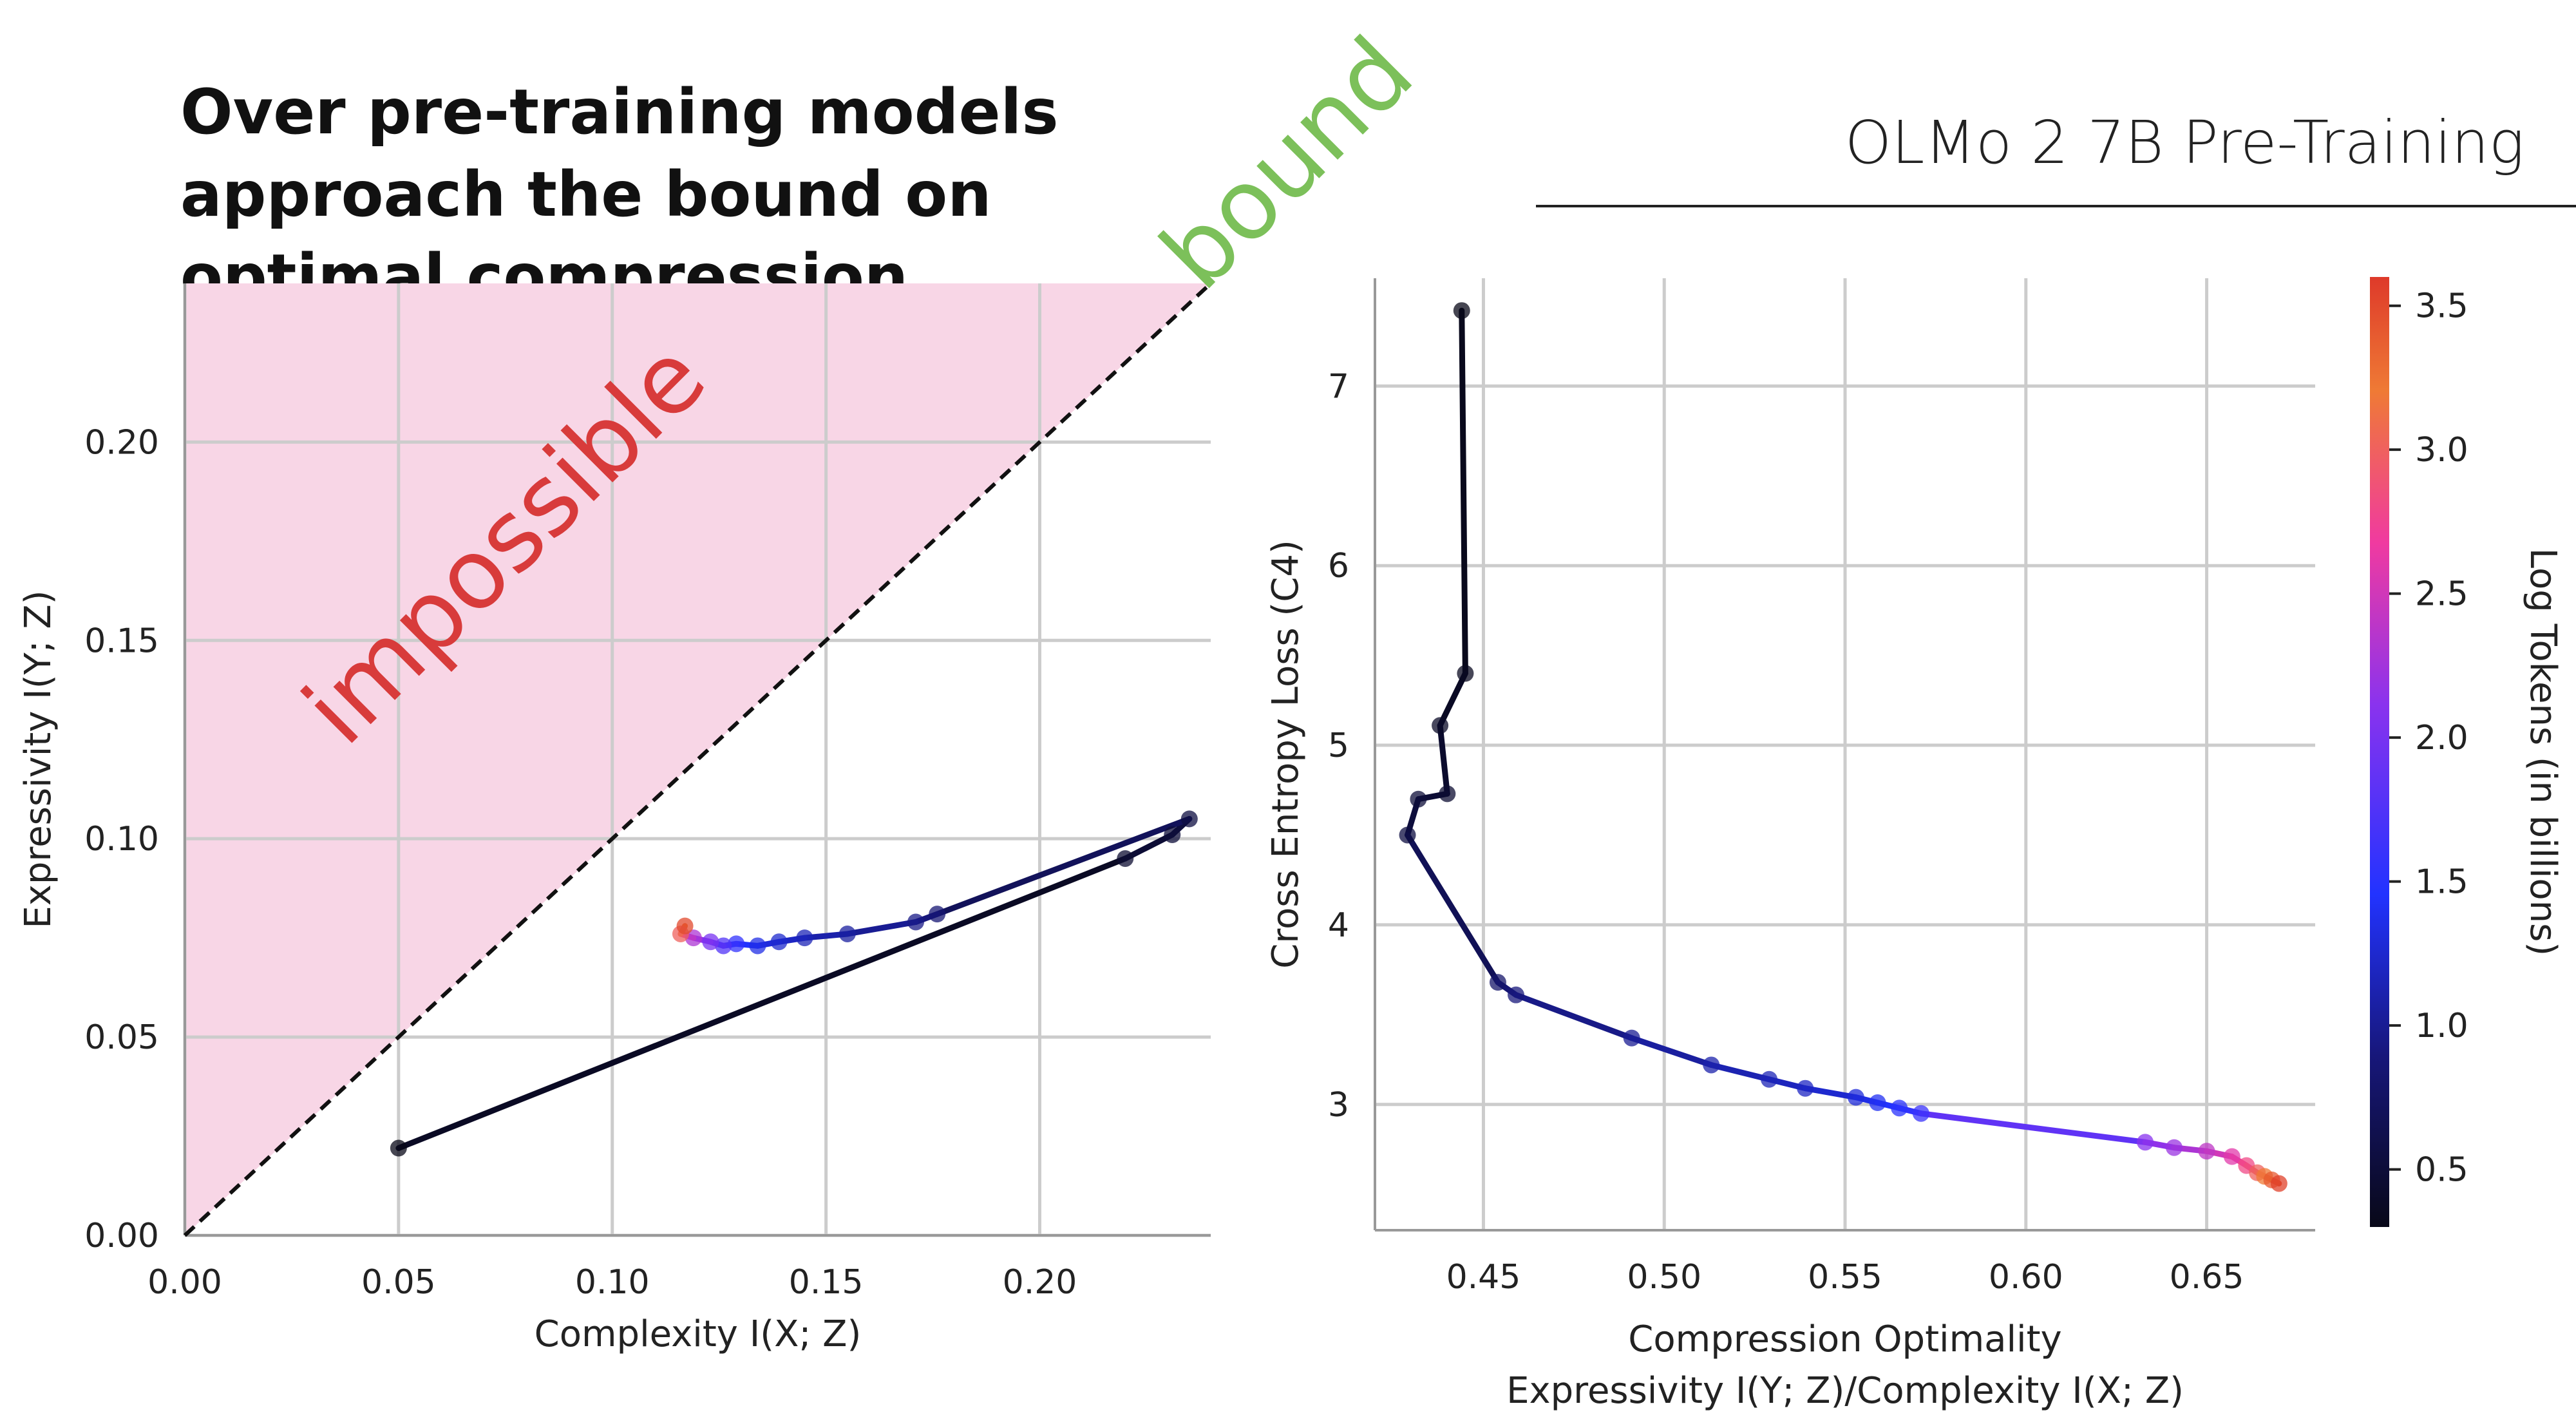 This screenshot has width=2576, height=1417. Describe the element at coordinates (1664, 1277) in the screenshot. I see `x-tick-label: 0.50` at that location.